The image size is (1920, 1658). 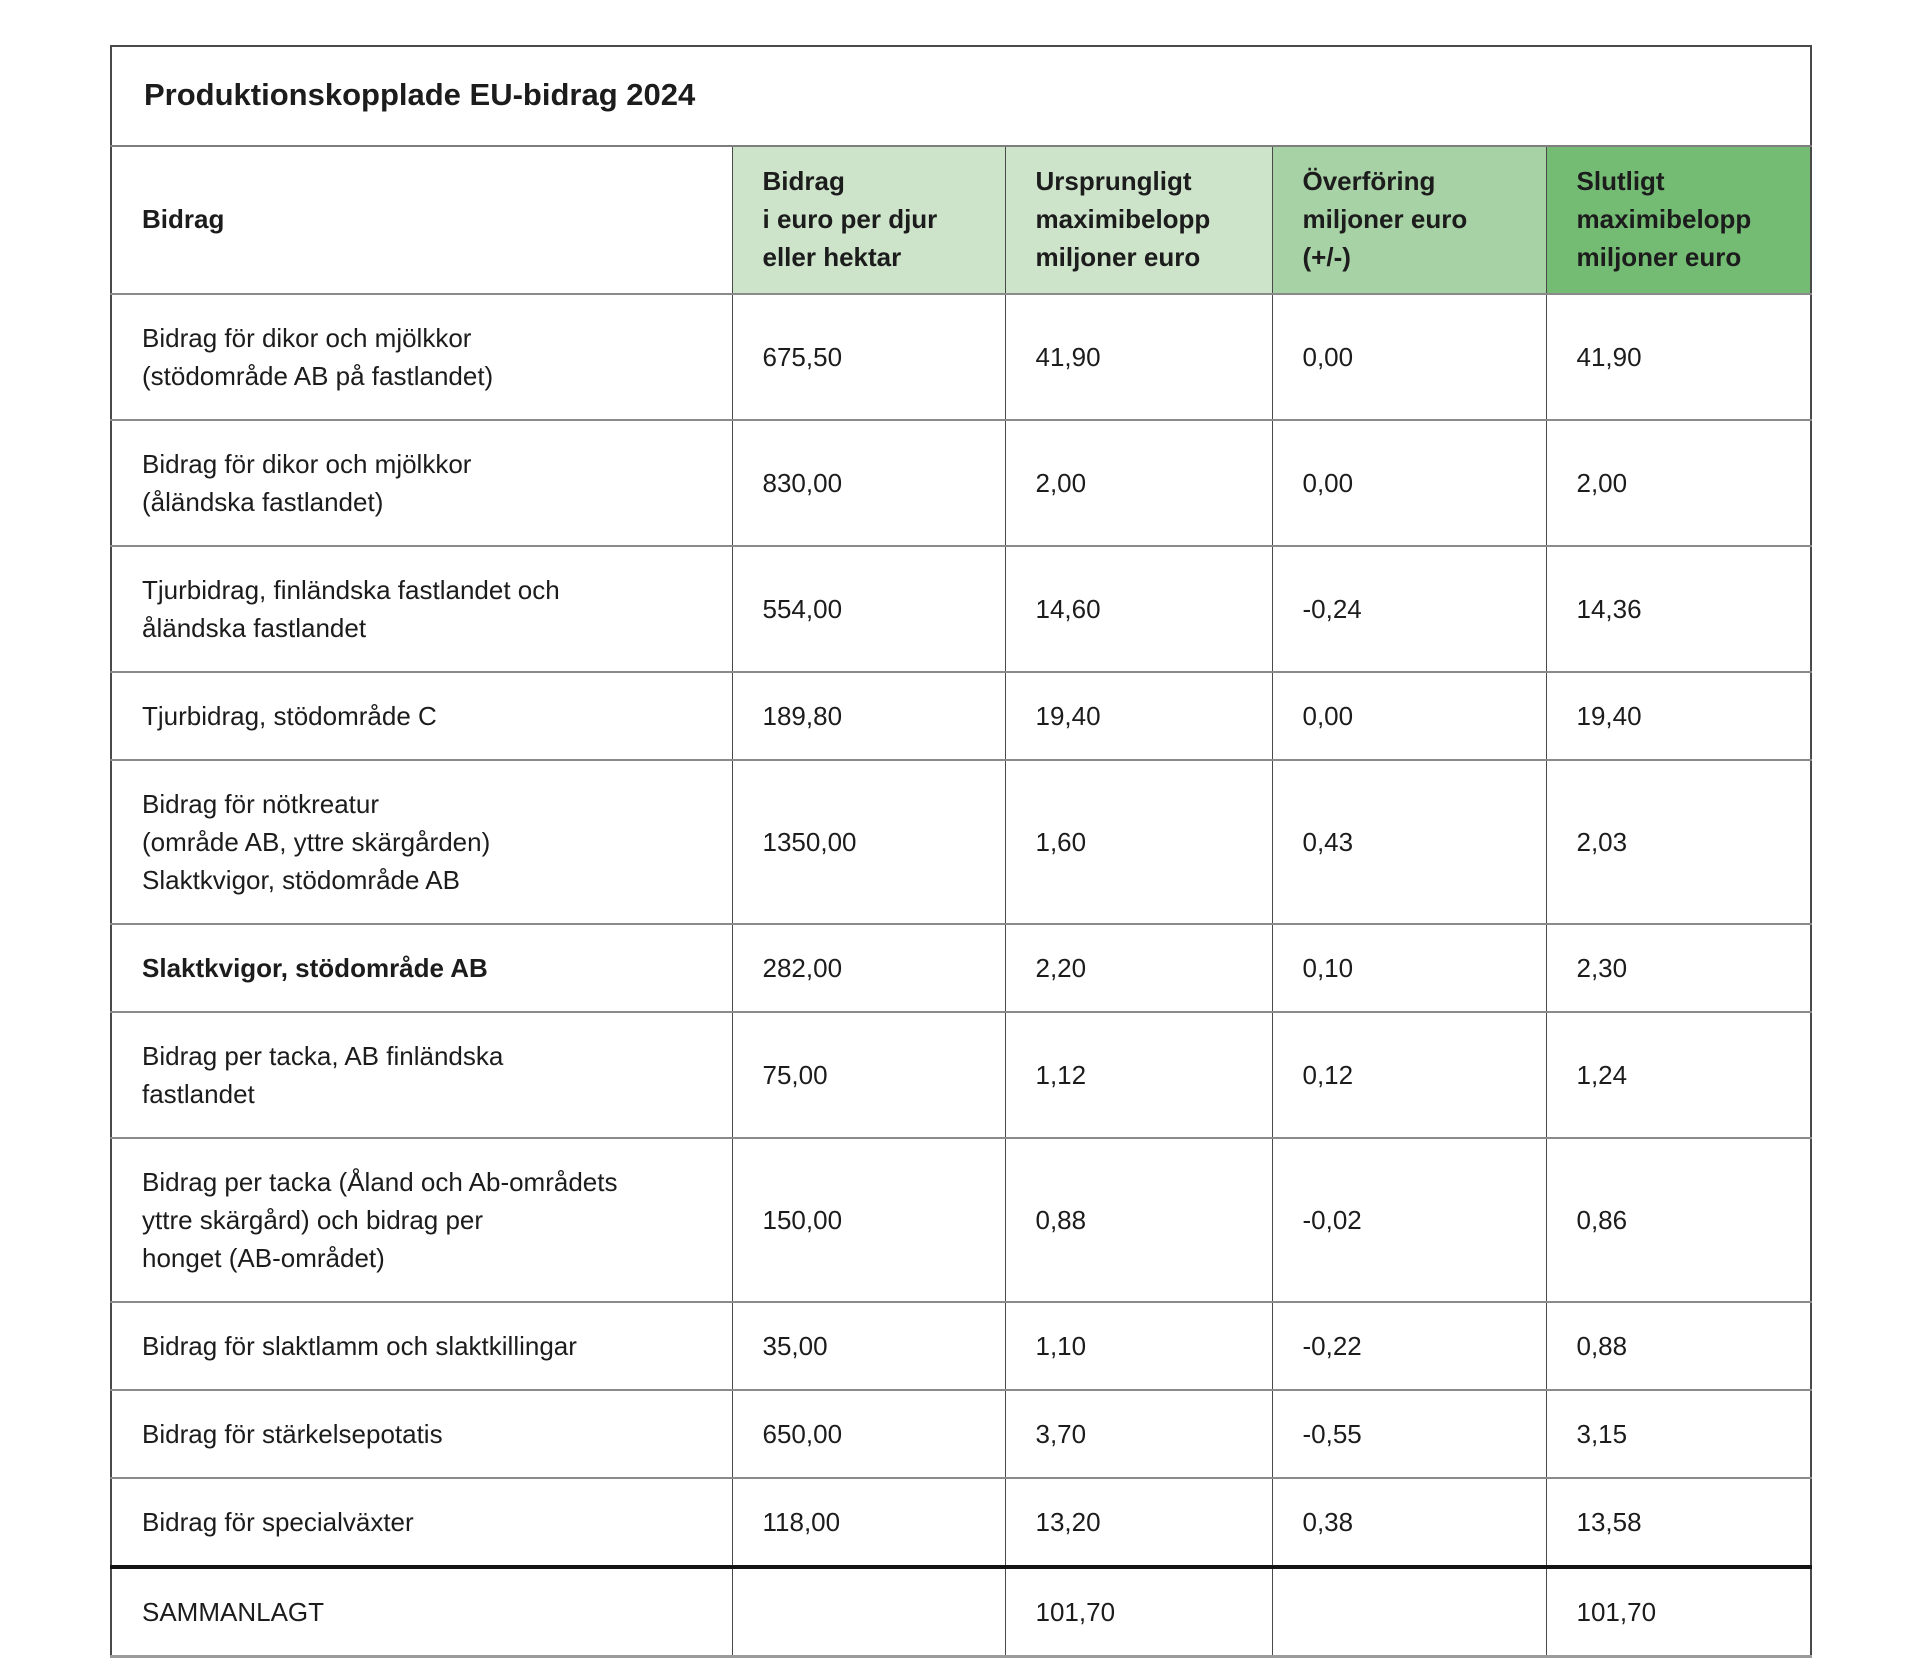 What do you see at coordinates (868, 1433) in the screenshot?
I see `value-cell: 650,00` at bounding box center [868, 1433].